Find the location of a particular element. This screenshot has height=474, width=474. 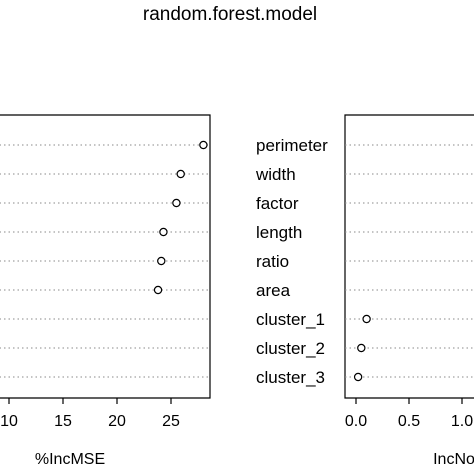

chart-title: random.forest.model is located at coordinates (230, 14).